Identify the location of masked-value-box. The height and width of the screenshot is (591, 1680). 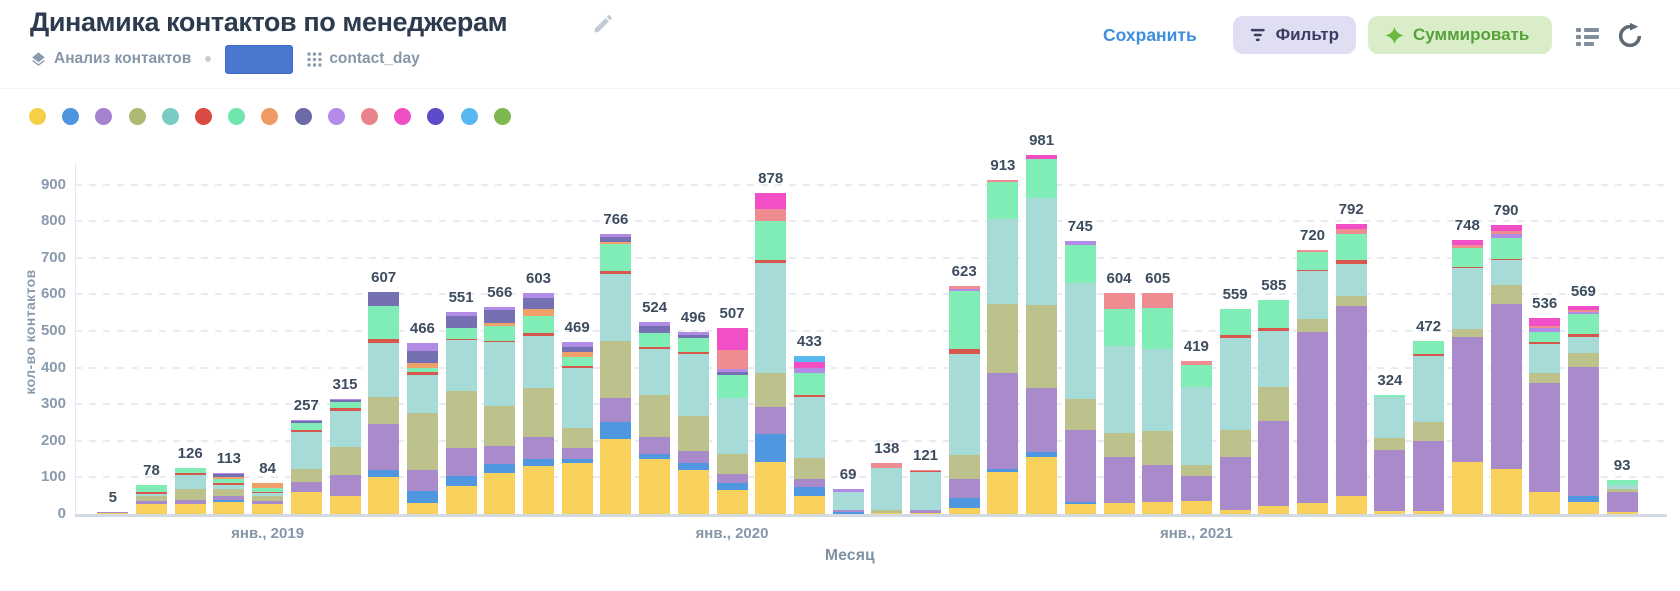
(259, 59).